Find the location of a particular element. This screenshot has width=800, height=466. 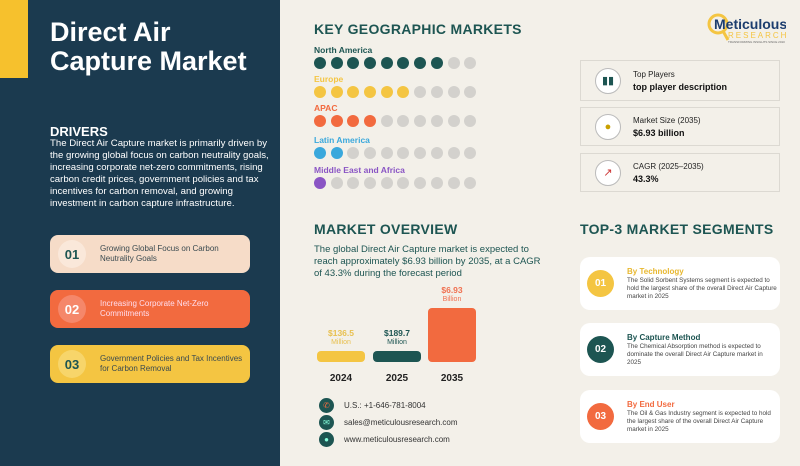

bar-chart-icon: ▮▮ is located at coordinates (608, 80).